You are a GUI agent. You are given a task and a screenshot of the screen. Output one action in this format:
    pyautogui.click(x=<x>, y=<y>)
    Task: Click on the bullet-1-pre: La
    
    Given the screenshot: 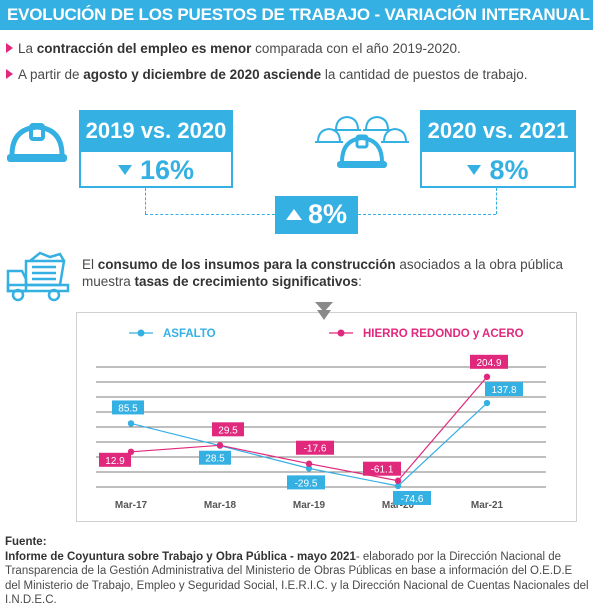 What is the action you would take?
    pyautogui.click(x=27, y=48)
    